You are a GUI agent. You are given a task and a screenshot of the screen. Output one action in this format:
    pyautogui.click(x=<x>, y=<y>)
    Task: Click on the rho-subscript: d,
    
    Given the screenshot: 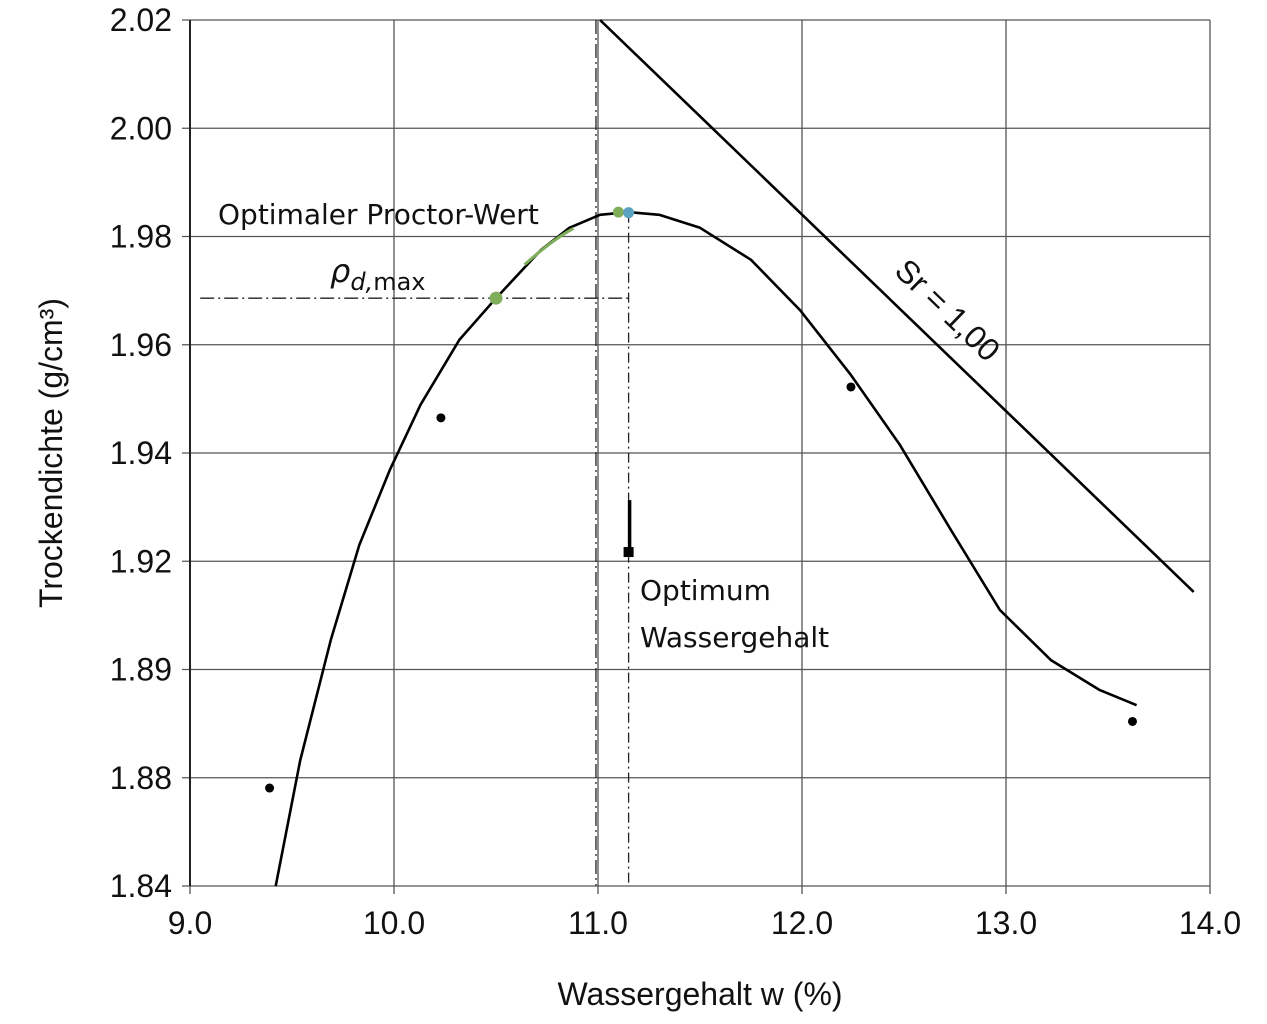 What is the action you would take?
    pyautogui.click(x=361, y=282)
    